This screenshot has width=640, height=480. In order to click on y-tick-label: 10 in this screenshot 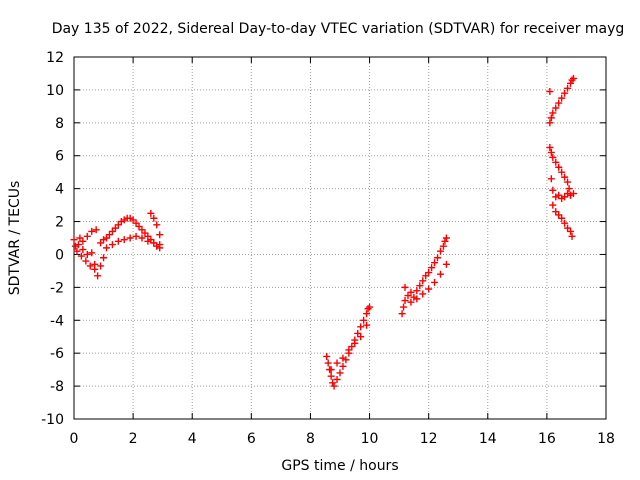, I will do `click(55, 91)`.